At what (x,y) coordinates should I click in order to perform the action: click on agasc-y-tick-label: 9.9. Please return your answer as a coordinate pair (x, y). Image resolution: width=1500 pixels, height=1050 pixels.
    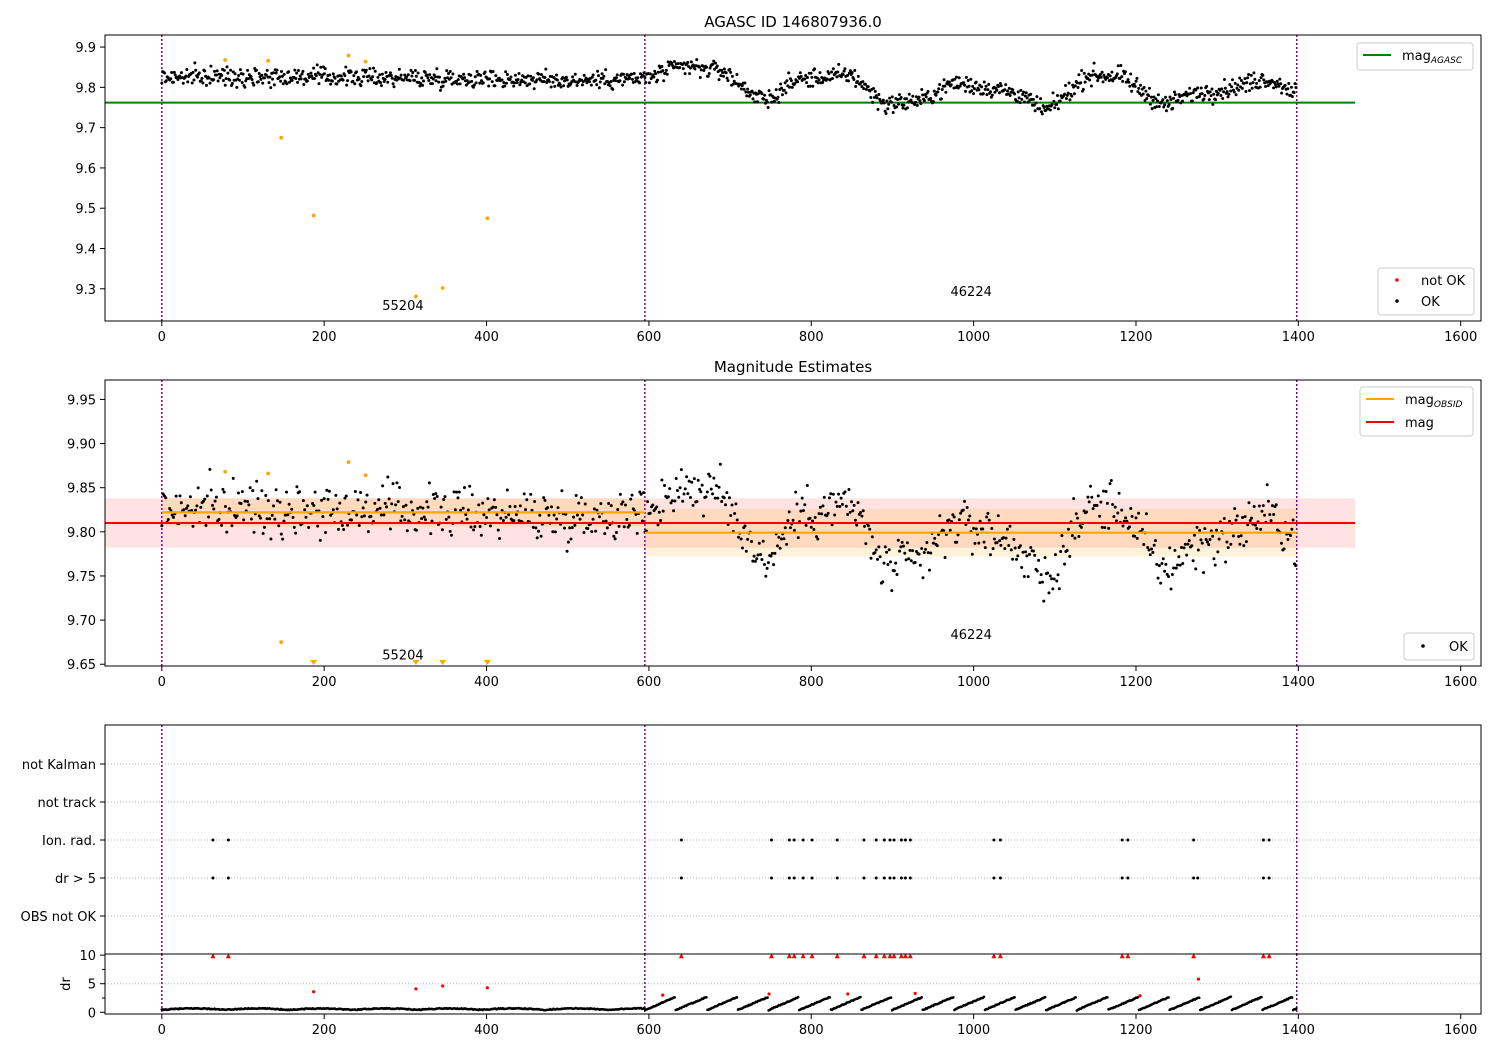
    Looking at the image, I should click on (85, 48).